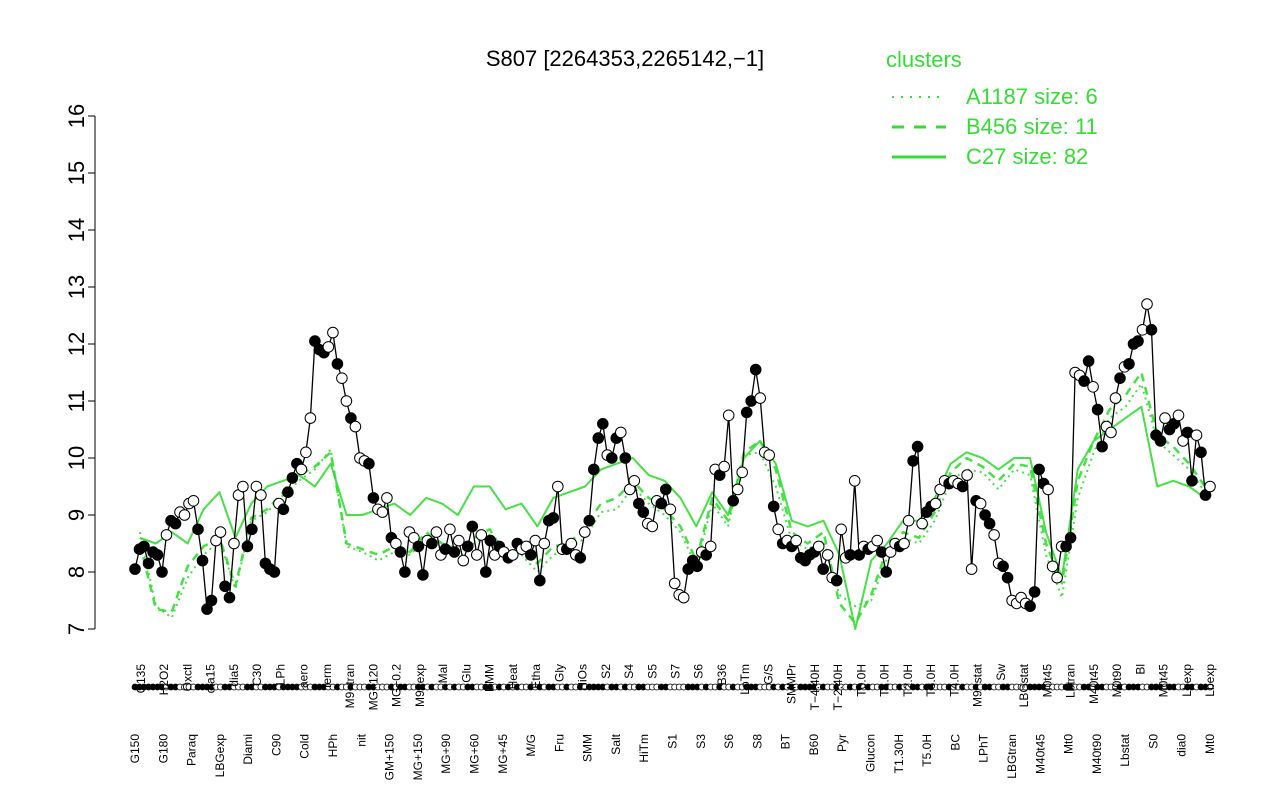 This screenshot has width=1280, height=800. What do you see at coordinates (606, 671) in the screenshot?
I see `x-tick-label: S2` at bounding box center [606, 671].